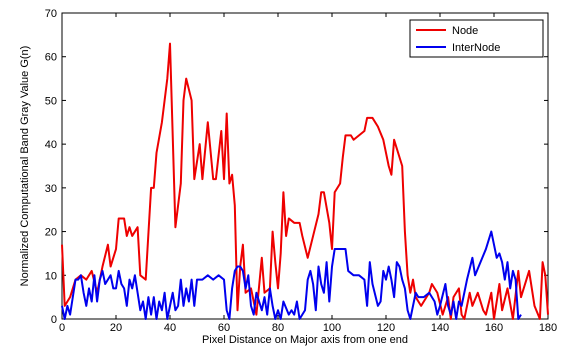  Describe the element at coordinates (51, 189) in the screenshot. I see `y-tick-label: 30` at that location.